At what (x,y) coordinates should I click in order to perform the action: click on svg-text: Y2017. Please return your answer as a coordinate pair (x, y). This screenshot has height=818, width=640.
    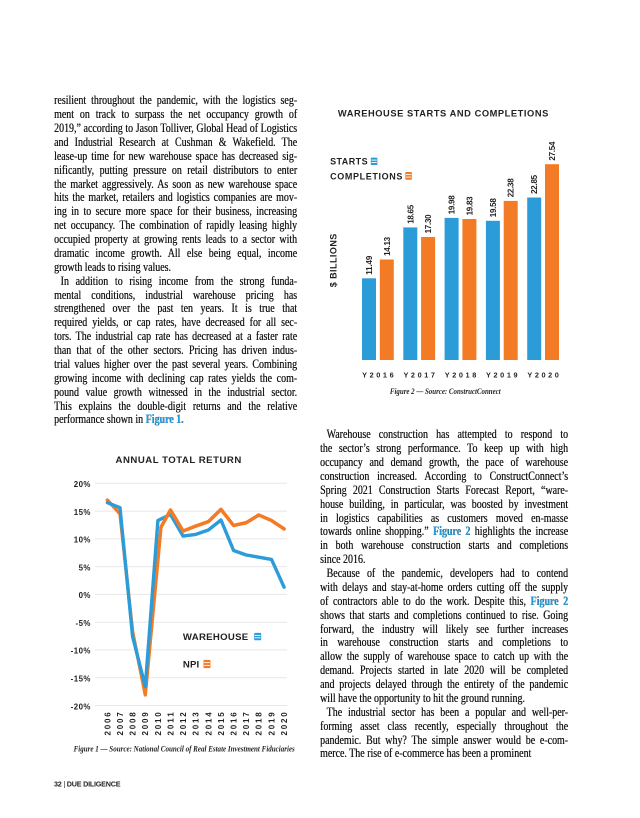
    Looking at the image, I should click on (419, 375).